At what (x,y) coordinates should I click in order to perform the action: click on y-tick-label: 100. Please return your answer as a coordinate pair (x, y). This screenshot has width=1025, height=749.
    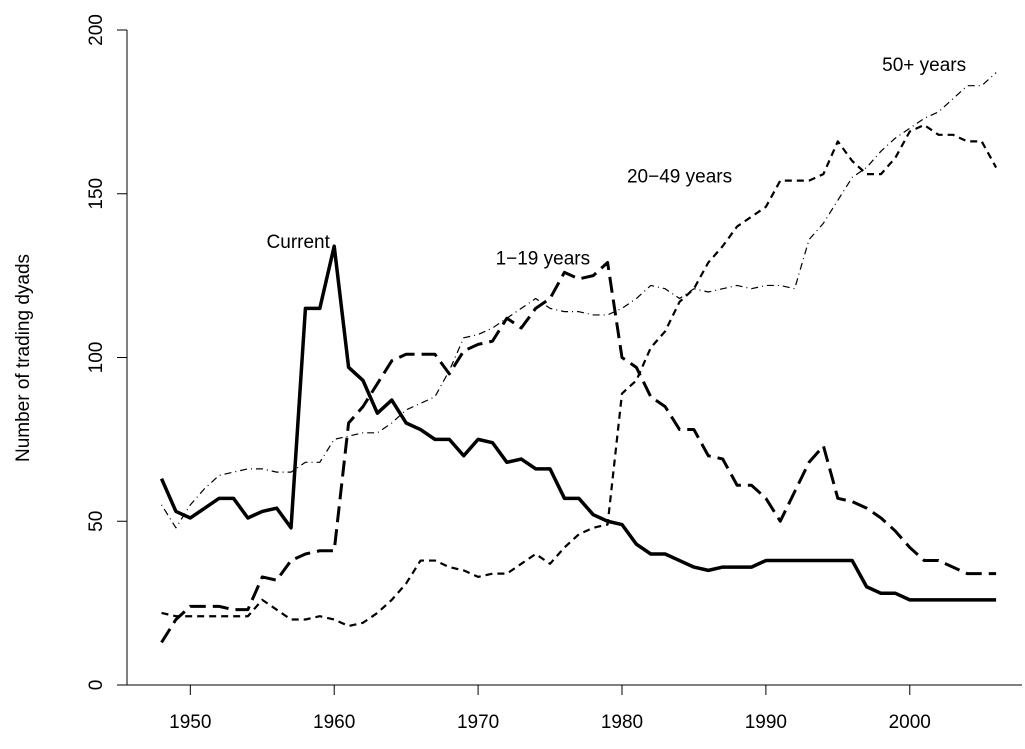
    Looking at the image, I should click on (96, 358).